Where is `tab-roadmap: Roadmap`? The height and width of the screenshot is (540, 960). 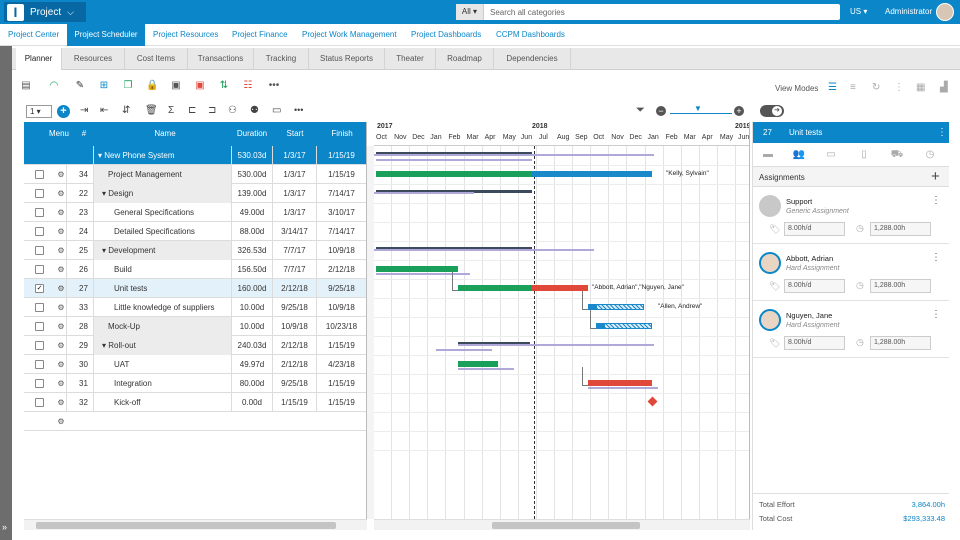
tab-roadmap: Roadmap is located at coordinates (465, 59).